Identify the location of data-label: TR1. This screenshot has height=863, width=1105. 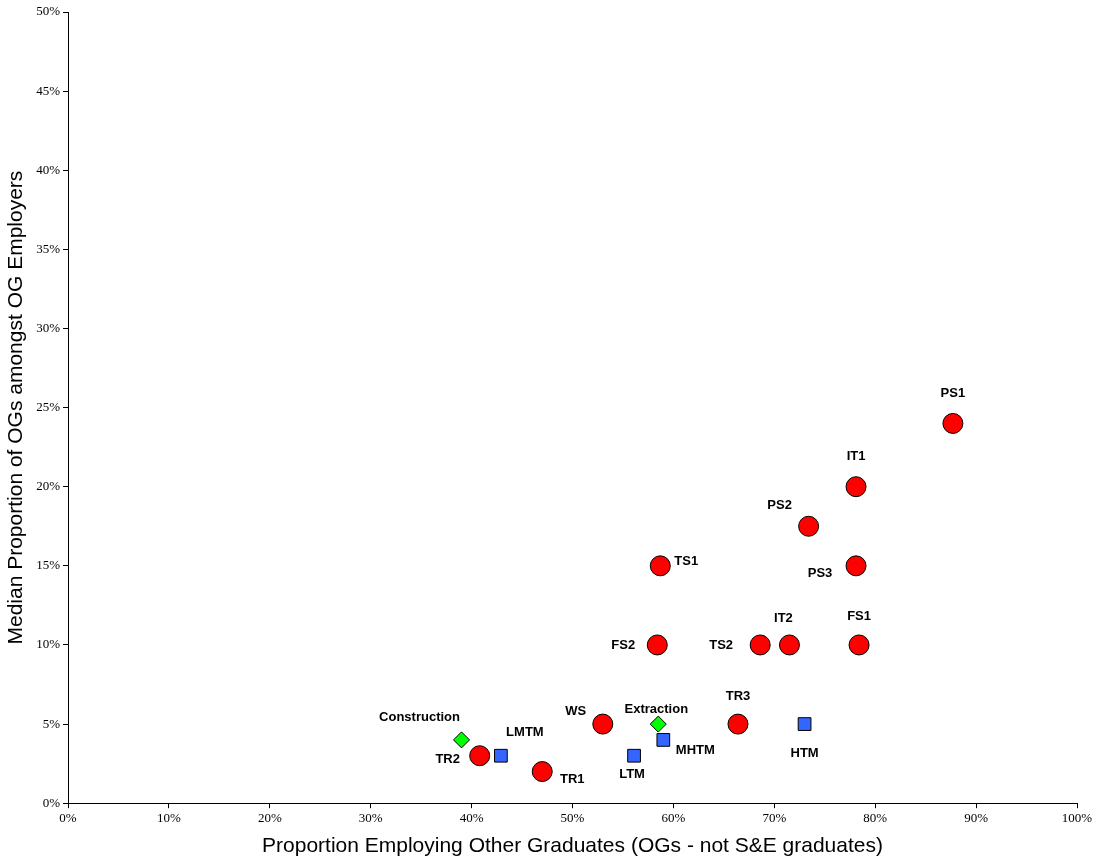
(572, 779).